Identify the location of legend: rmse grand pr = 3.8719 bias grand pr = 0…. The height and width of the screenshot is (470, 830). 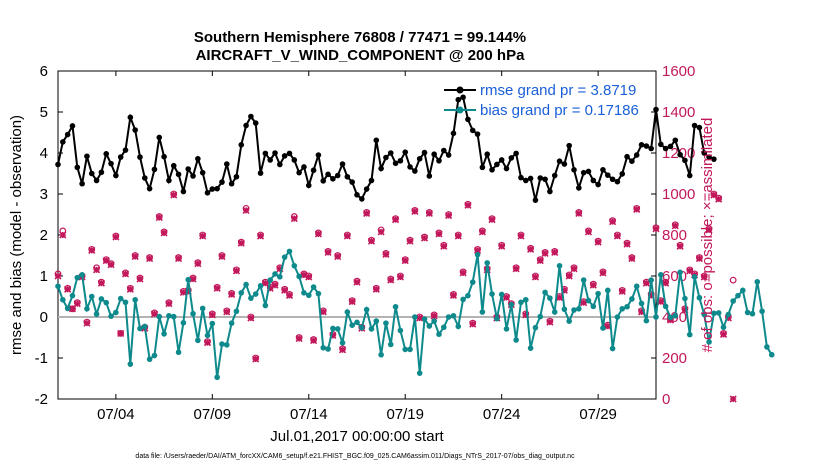
(541, 100).